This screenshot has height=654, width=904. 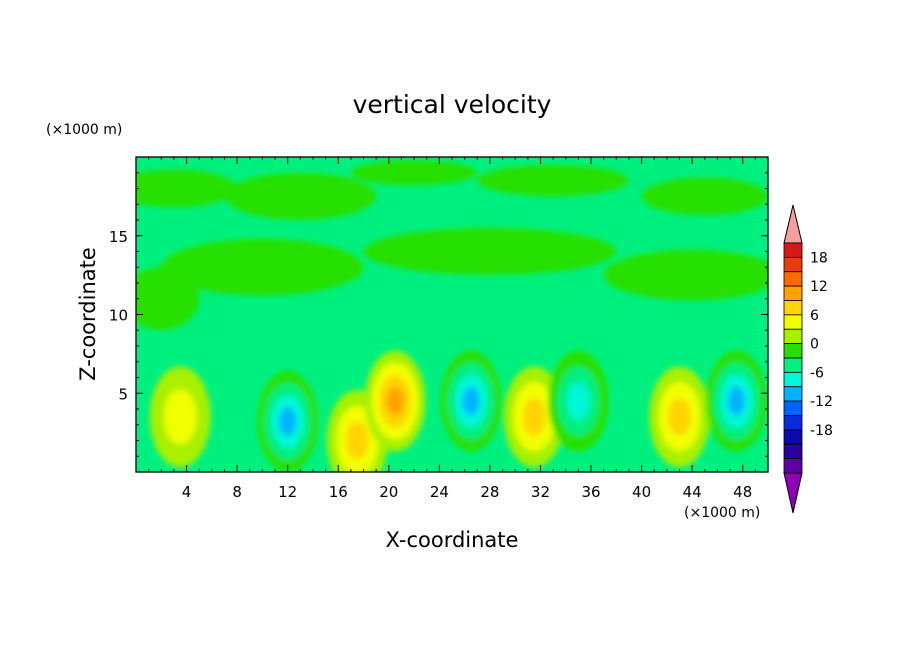 What do you see at coordinates (180, 417) in the screenshot?
I see `feature-0-level` at bounding box center [180, 417].